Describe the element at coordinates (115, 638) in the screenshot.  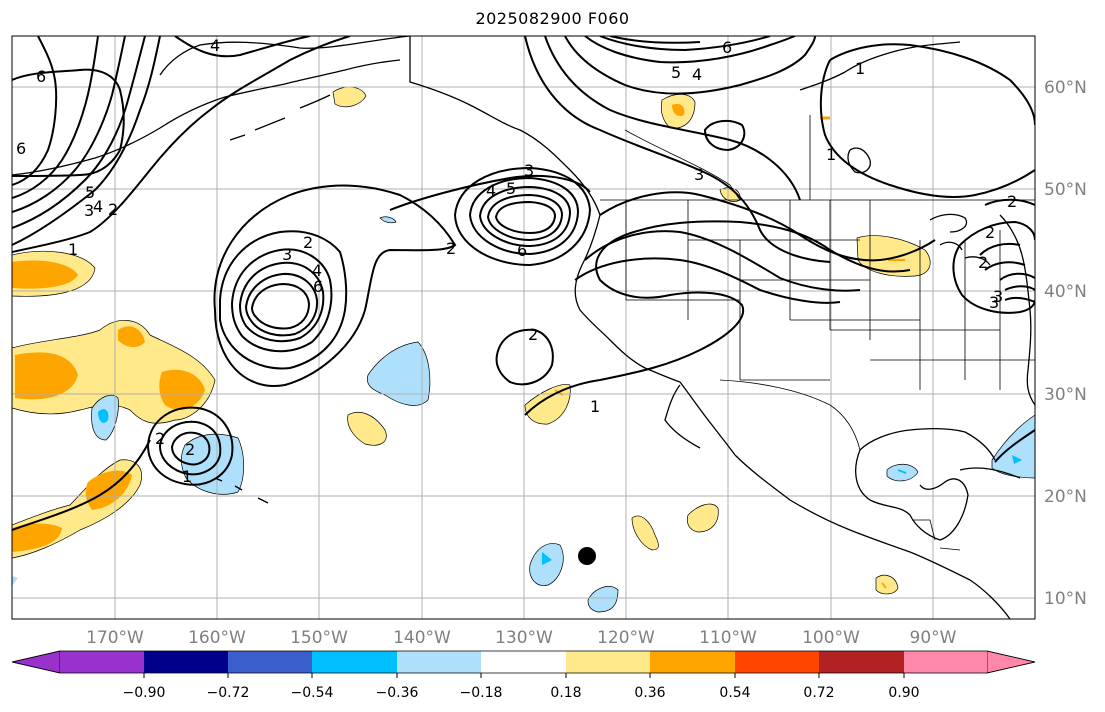
I see `lon-label: 170°W` at that location.